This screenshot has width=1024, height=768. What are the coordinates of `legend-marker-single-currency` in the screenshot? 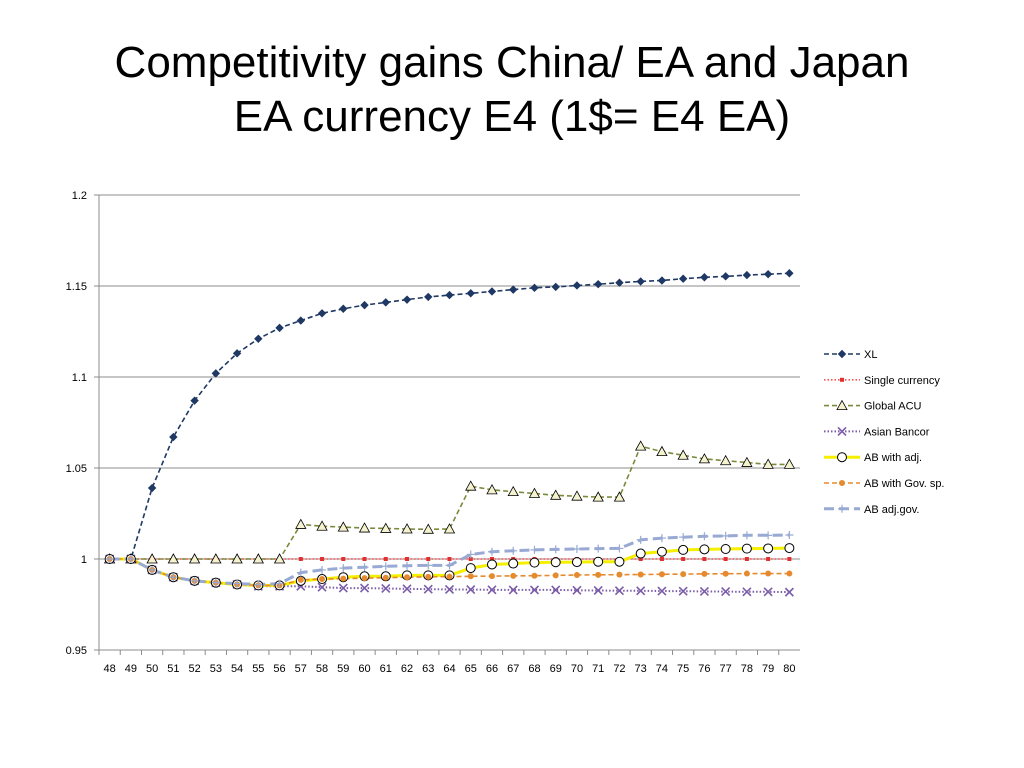 It's located at (842, 379).